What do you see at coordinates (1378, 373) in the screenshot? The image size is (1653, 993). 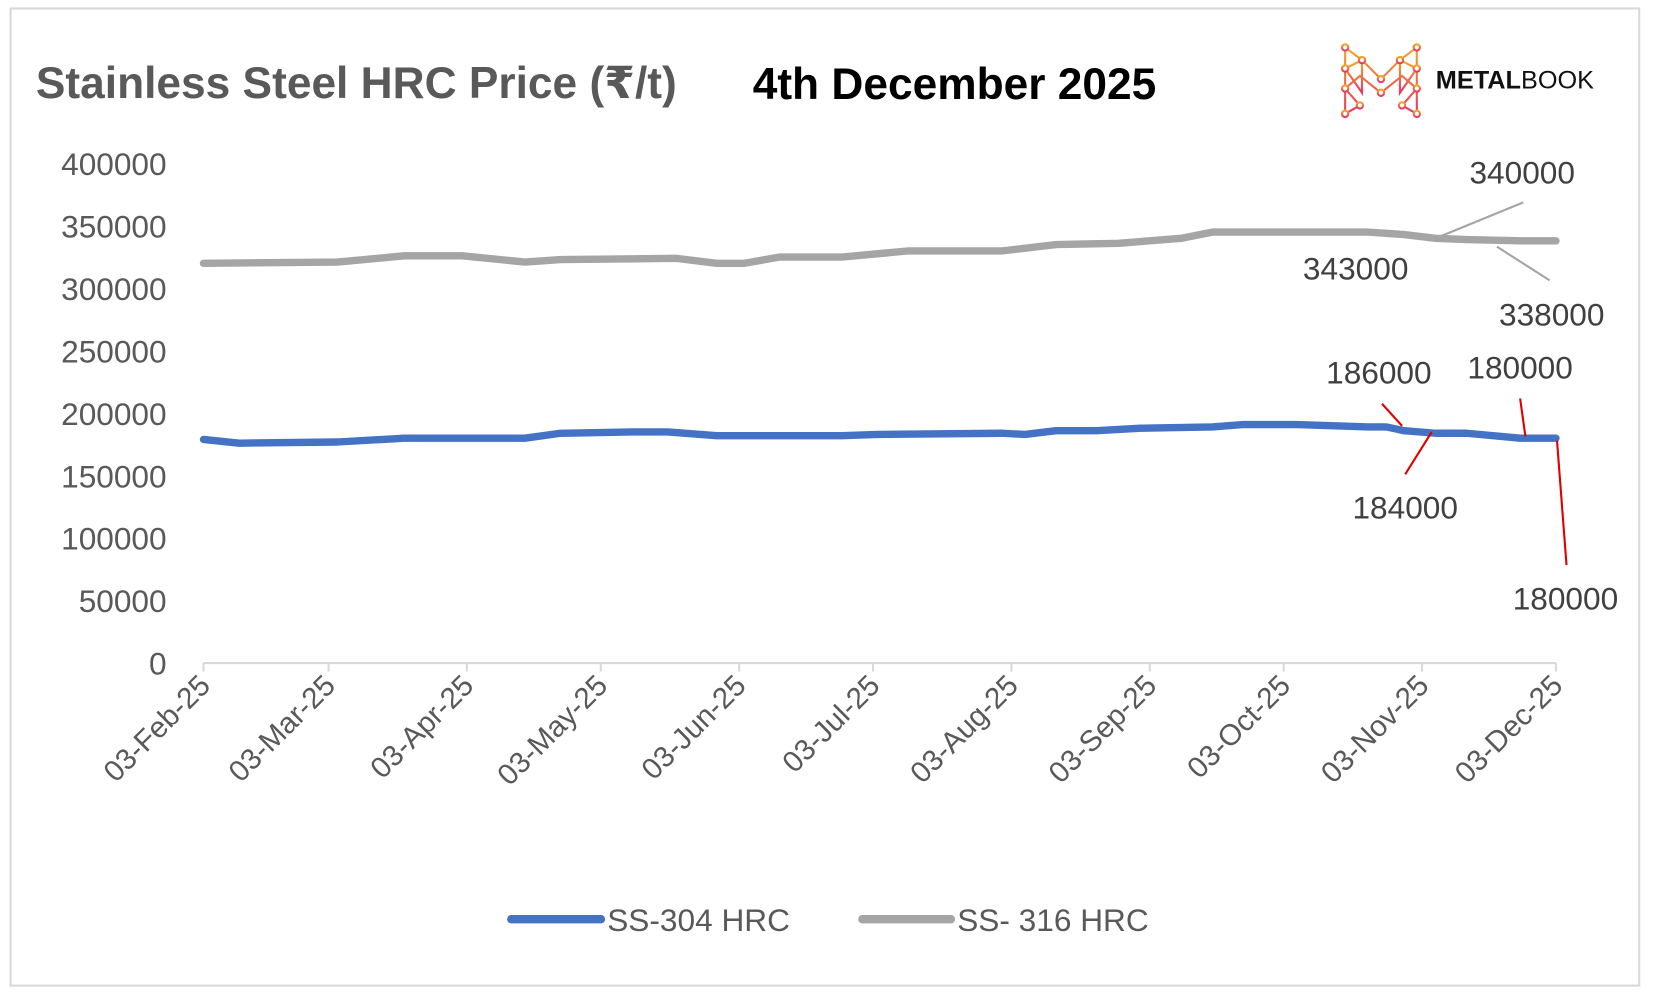 I see `data-label: 186000` at bounding box center [1378, 373].